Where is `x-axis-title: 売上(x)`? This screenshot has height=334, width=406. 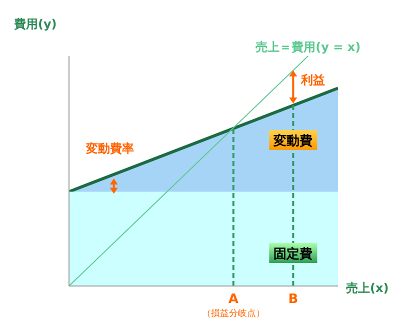
x-axis-title: 売上(x) is located at coordinates (367, 288).